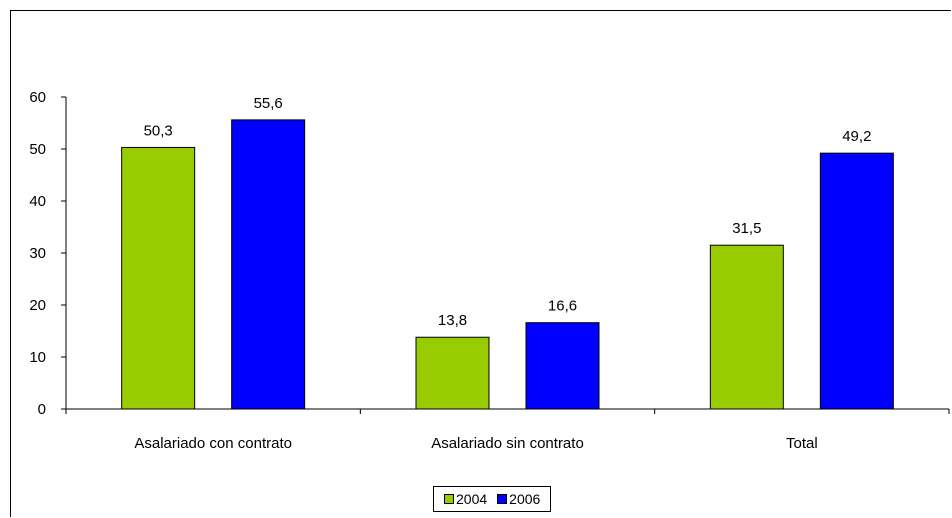 The width and height of the screenshot is (952, 518). Describe the element at coordinates (213, 443) in the screenshot. I see `x-category-label: Asalariado con contrato` at that location.